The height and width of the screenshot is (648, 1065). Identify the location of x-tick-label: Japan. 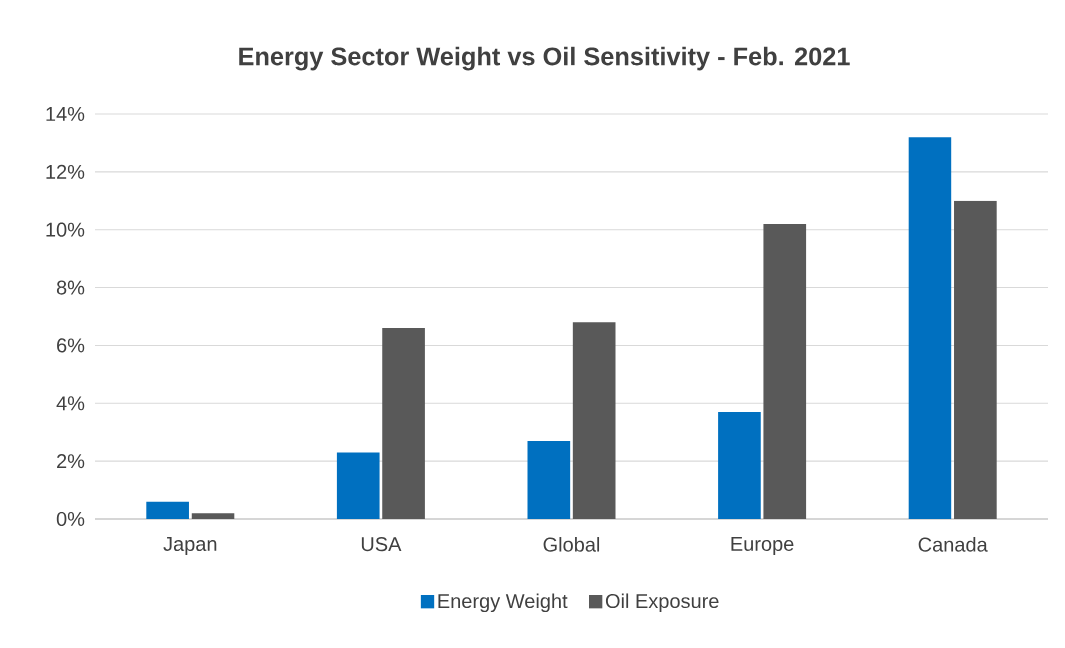
(190, 546).